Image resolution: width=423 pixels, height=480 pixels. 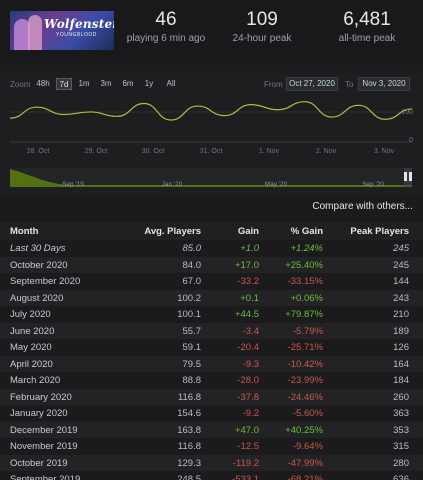 I want to click on header-month: Month, so click(x=24, y=231).